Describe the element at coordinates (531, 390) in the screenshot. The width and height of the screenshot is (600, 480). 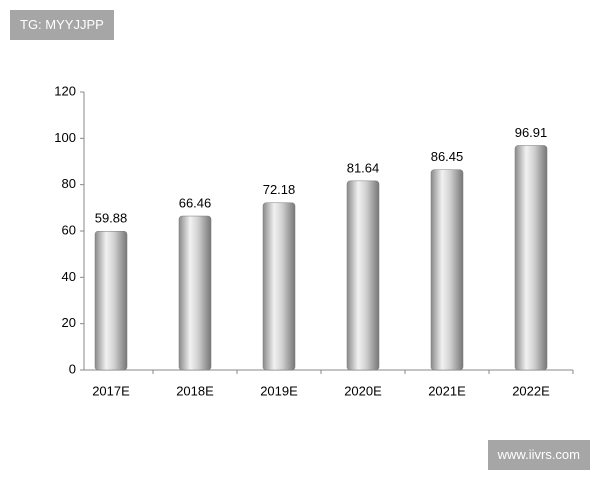
I see `x-tick-label: 2022E` at that location.